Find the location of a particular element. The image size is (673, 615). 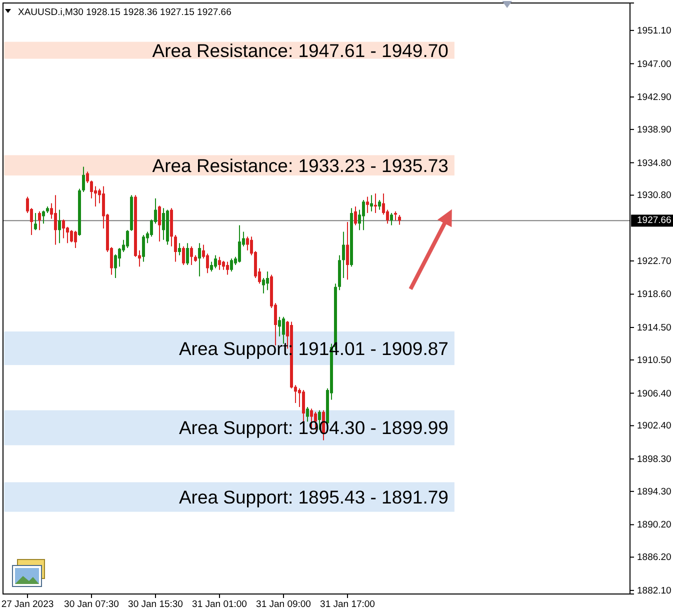

y-tick-label: 1886.20 is located at coordinates (654, 558).